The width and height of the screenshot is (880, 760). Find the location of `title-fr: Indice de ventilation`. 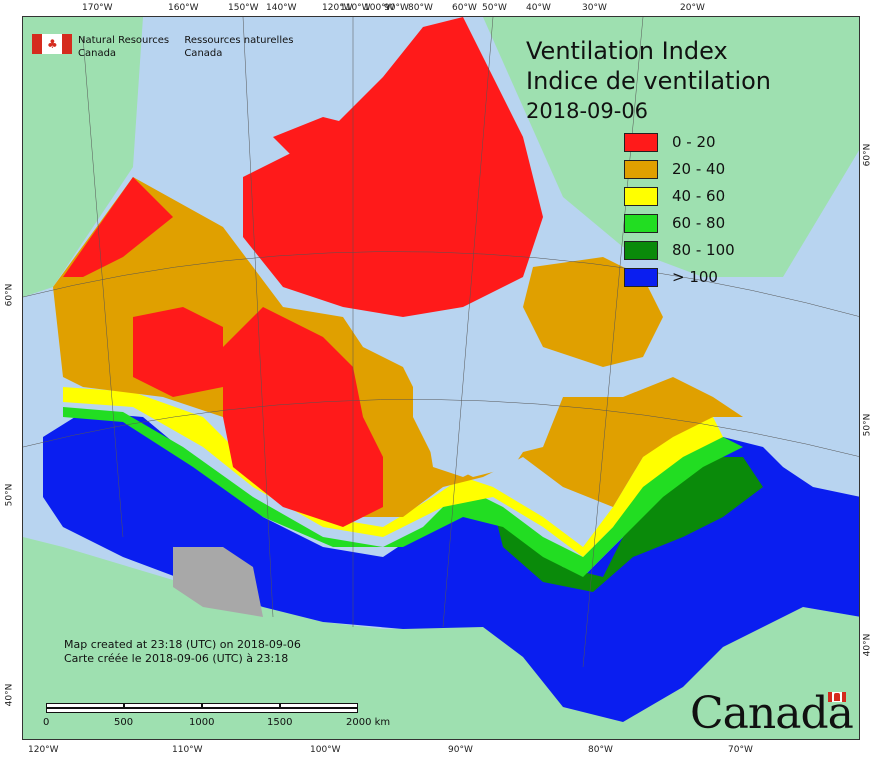

title-fr: Indice de ventilation is located at coordinates (649, 81).